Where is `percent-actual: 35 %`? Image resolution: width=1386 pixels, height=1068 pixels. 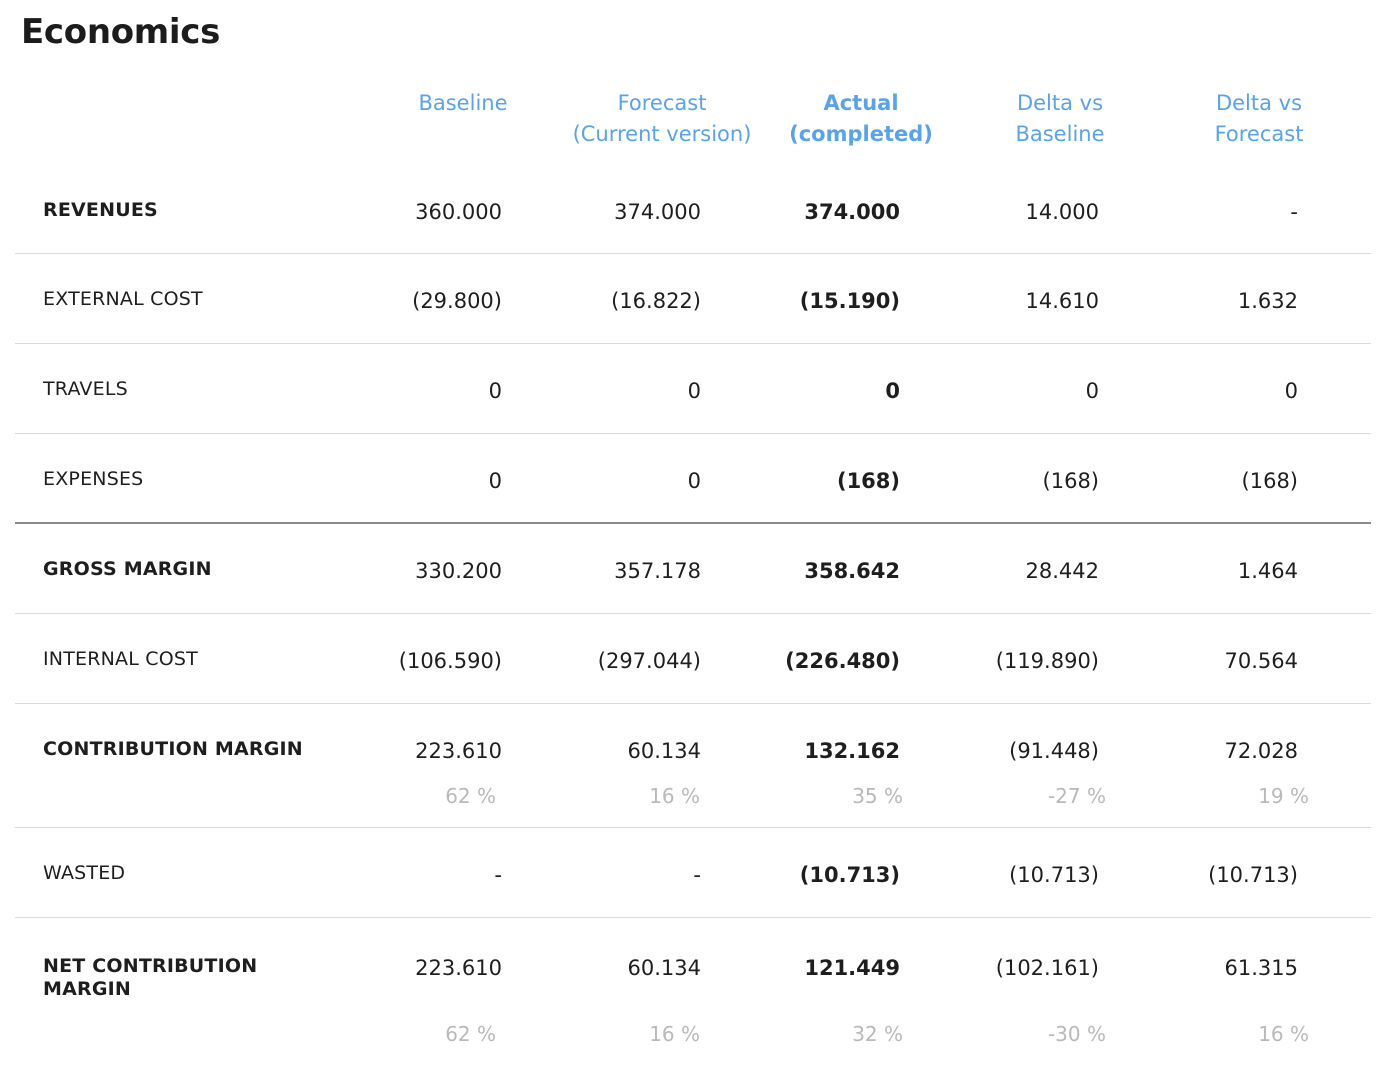
percent-actual: 35 % is located at coordinates (877, 796).